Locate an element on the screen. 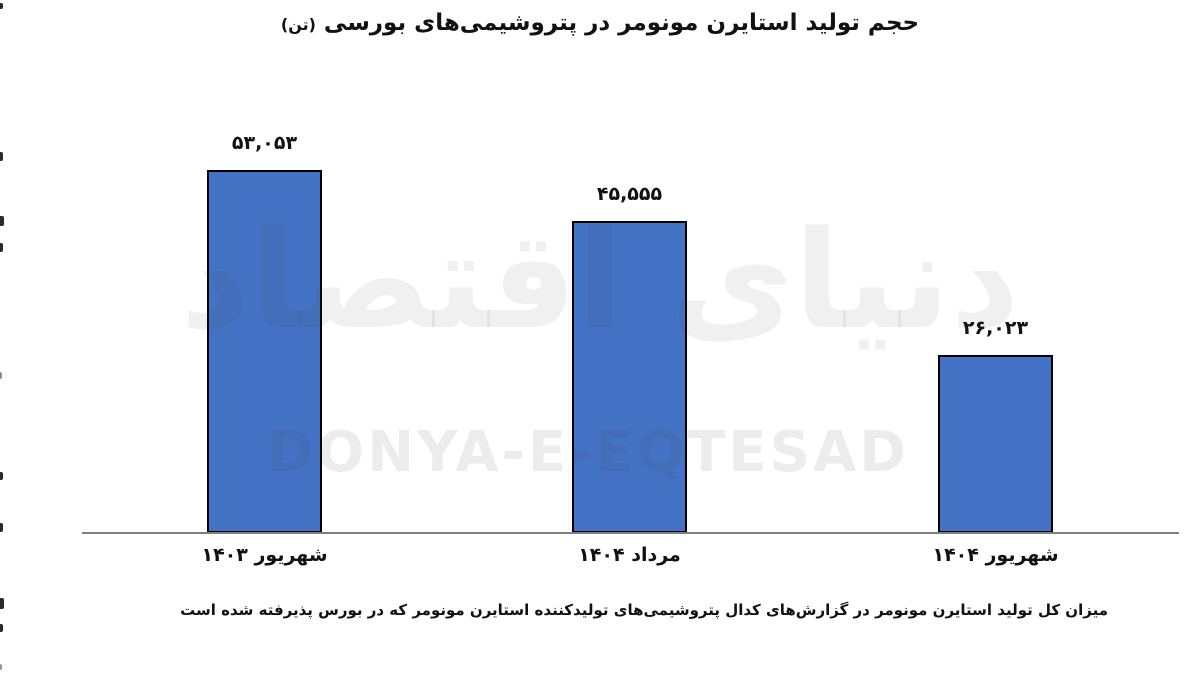 This screenshot has height=676, width=1200. x-axis-category-label-0: شهریور ۱۴۰۳ is located at coordinates (264, 555).